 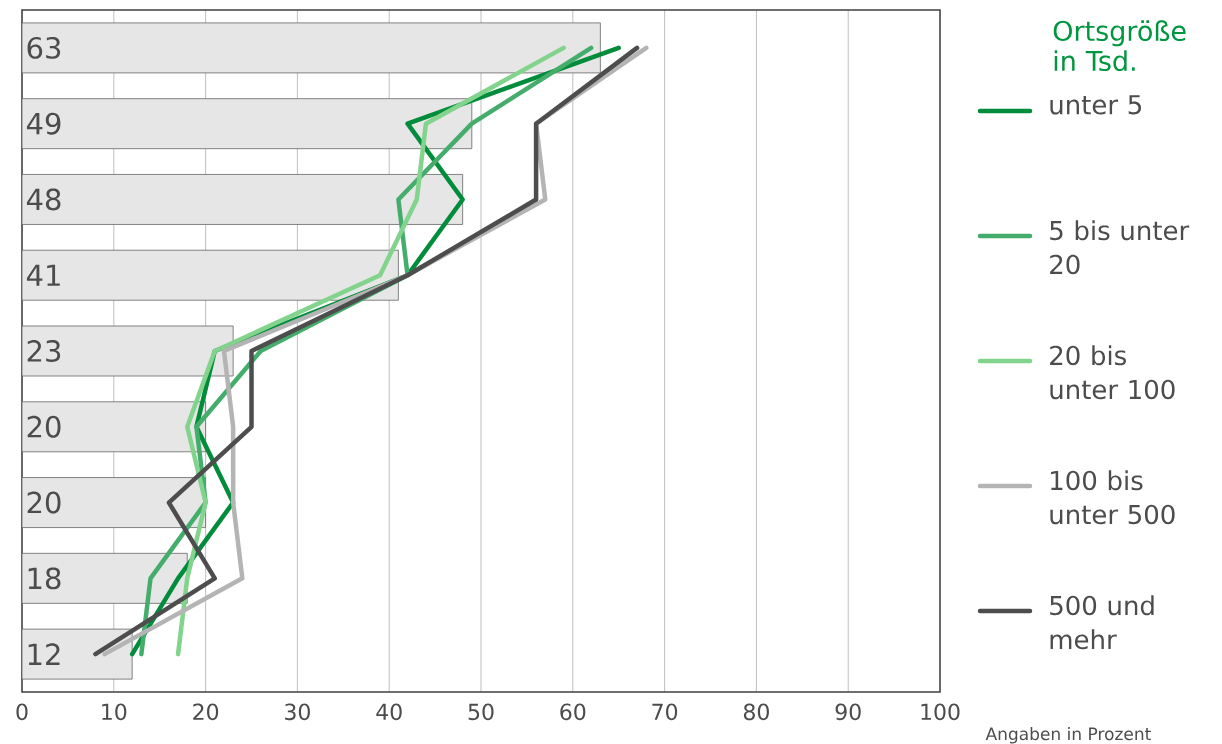 What do you see at coordinates (43, 199) in the screenshot?
I see `data-label: 48` at bounding box center [43, 199].